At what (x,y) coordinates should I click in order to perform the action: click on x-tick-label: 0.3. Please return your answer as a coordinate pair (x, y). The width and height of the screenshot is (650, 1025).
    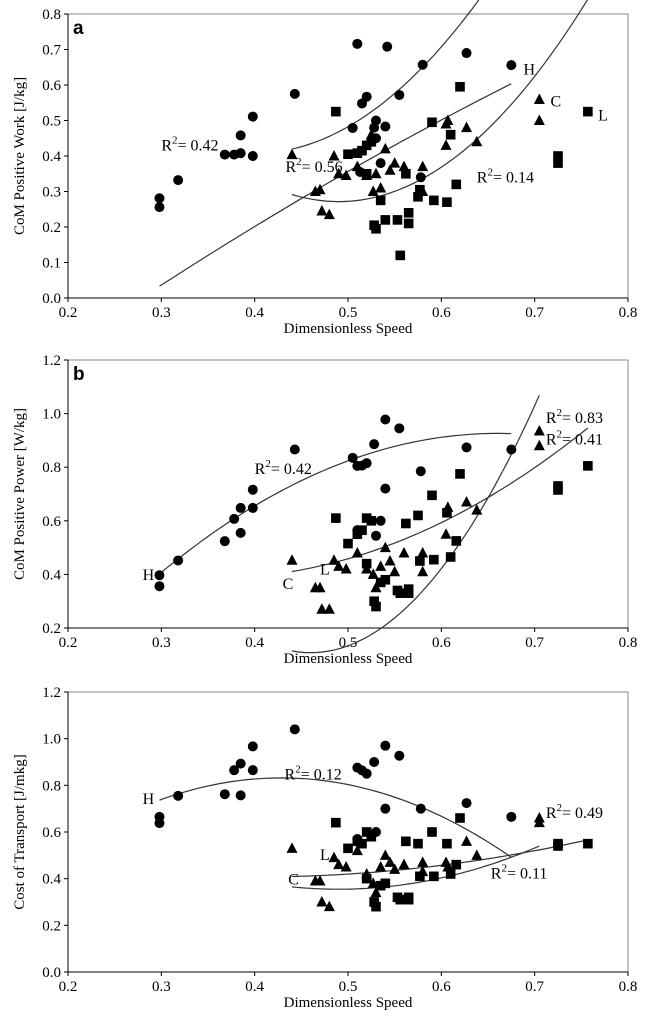
    Looking at the image, I should click on (161, 987).